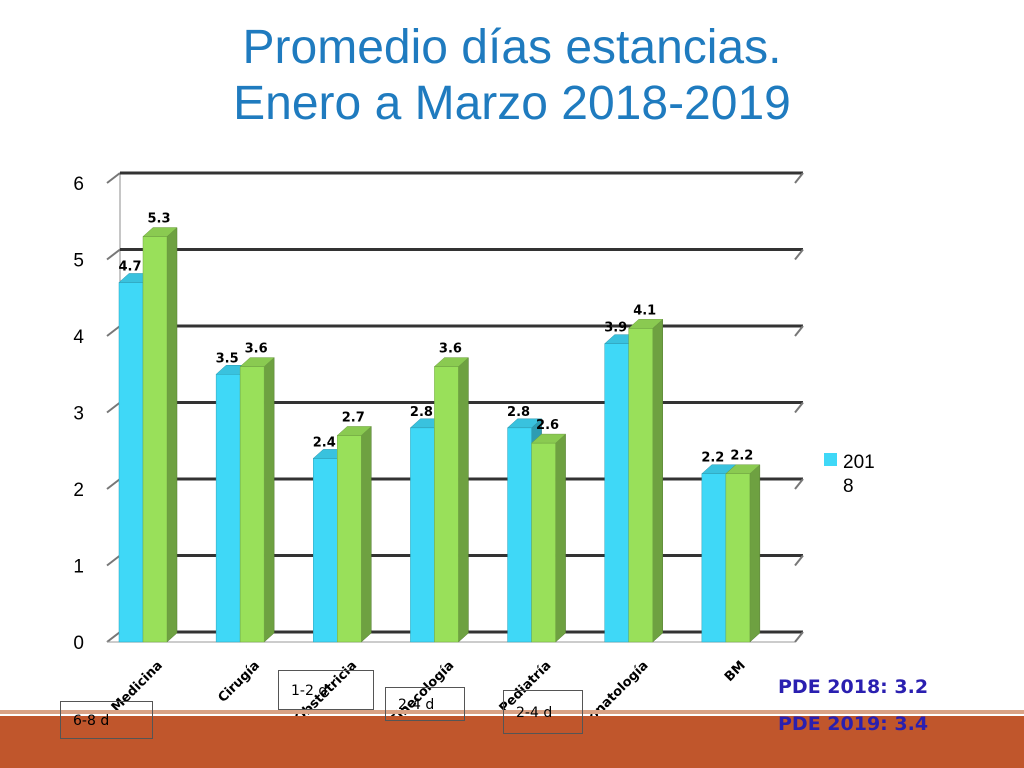 This screenshot has height=768, width=1024. I want to click on data-label: 4.7, so click(129, 266).